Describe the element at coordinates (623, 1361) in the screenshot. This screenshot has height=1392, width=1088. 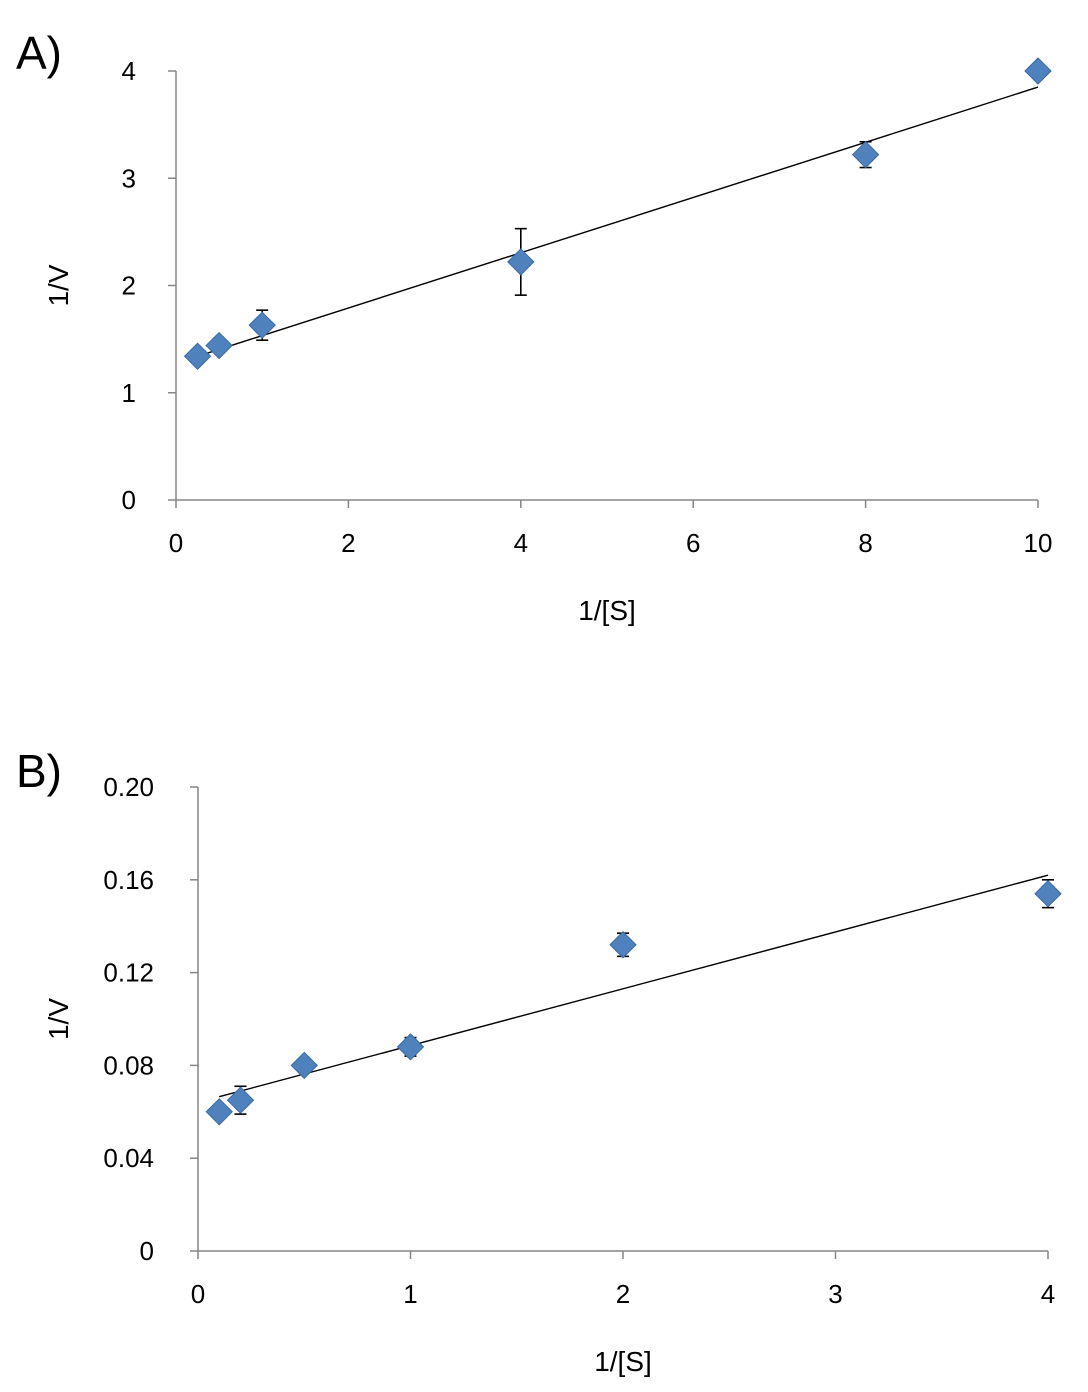
I see `chart-b-x-axis-title: 1/[S]` at that location.